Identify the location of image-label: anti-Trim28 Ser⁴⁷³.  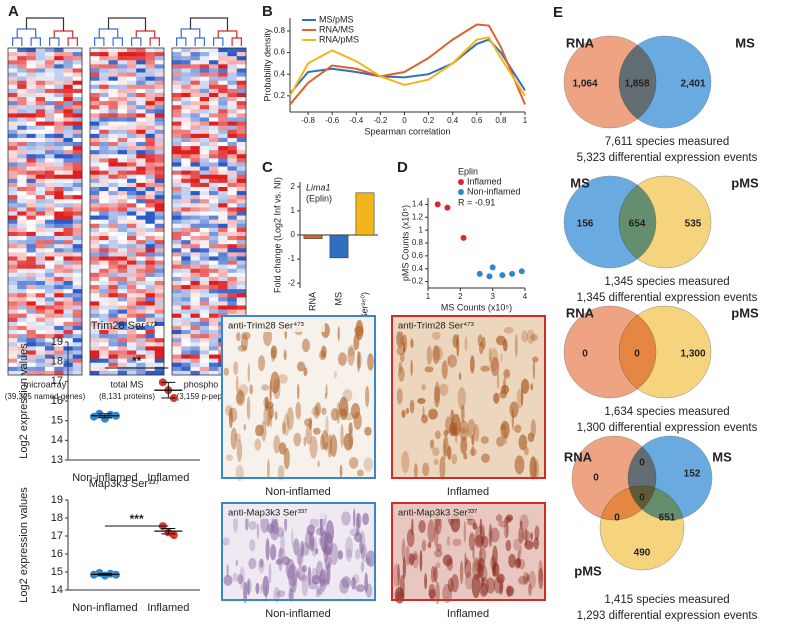
(436, 326).